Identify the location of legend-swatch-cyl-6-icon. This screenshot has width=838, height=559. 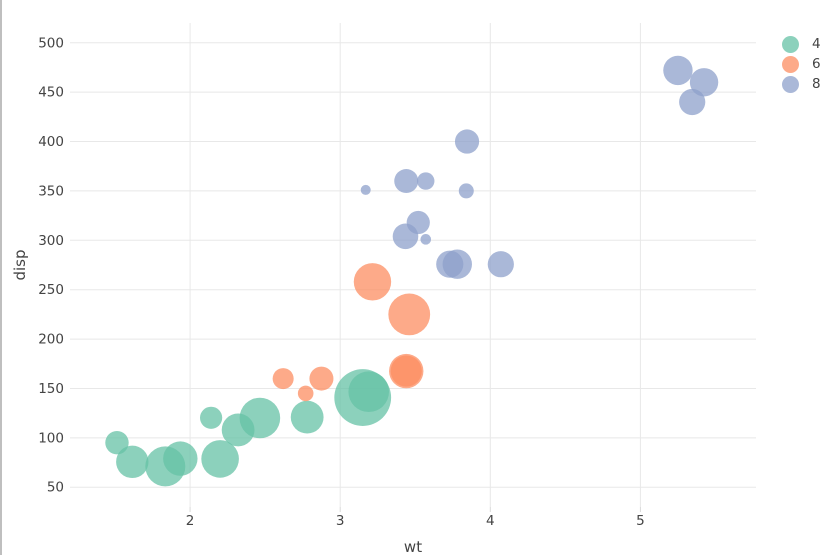
(790, 64).